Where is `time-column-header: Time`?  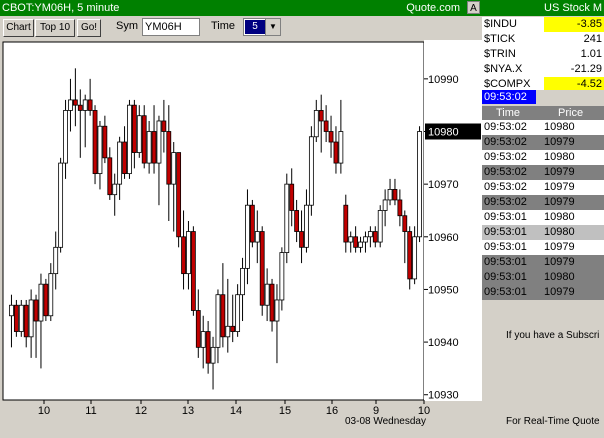 time-column-header: Time is located at coordinates (508, 113).